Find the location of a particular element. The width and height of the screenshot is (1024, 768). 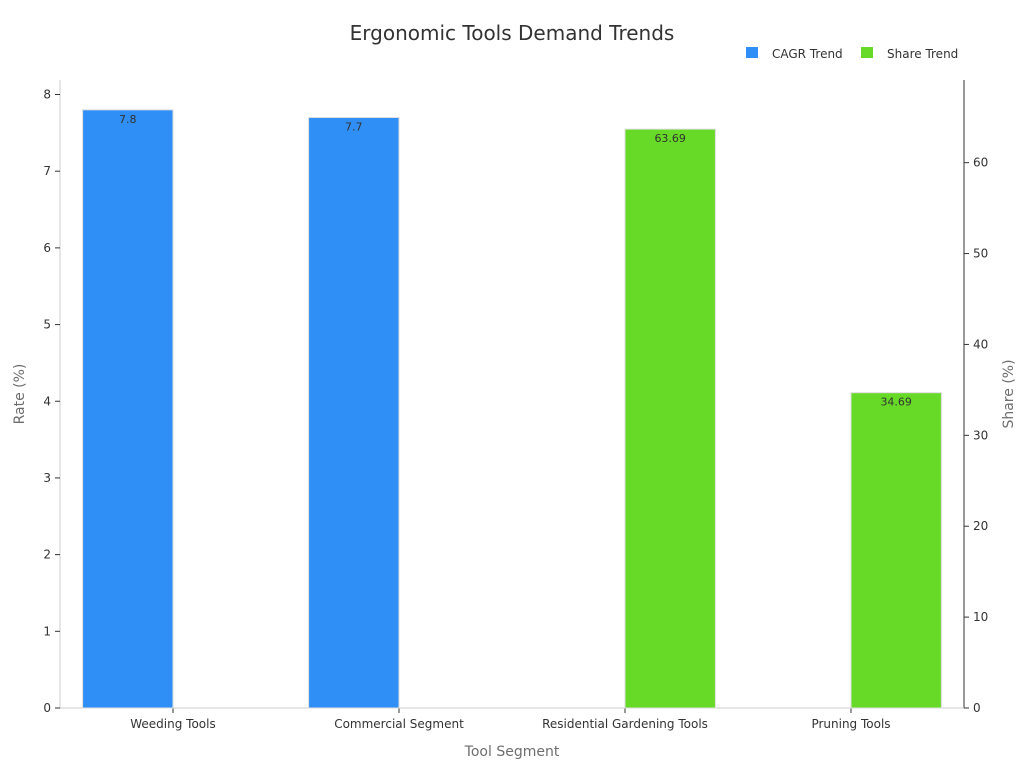

x-tick-label: Residential Gardening Tools is located at coordinates (625, 724).